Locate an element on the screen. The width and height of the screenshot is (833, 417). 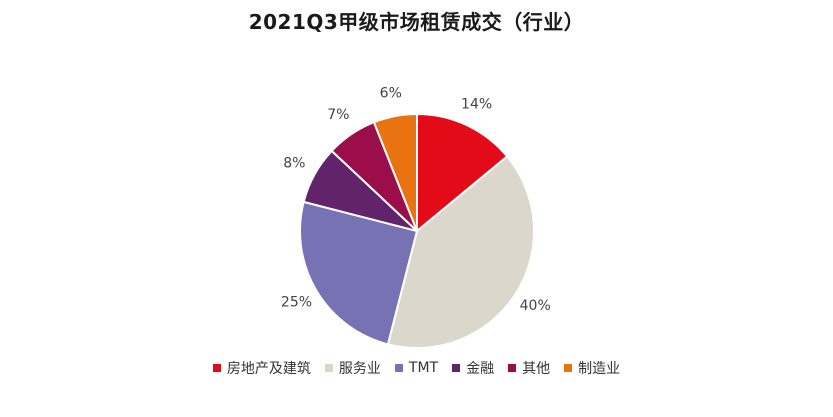
legend-item: TMT is located at coordinates (416, 368).